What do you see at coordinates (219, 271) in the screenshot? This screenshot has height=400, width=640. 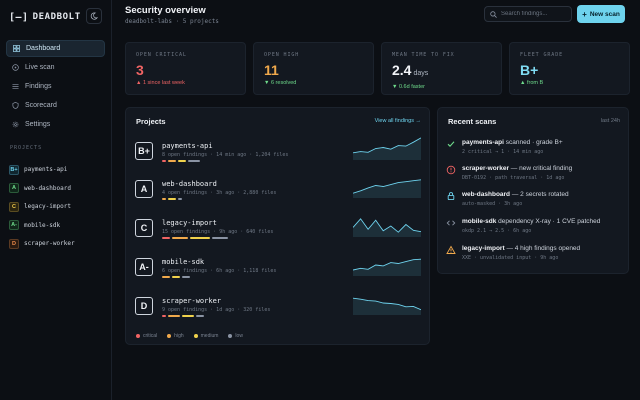 I see `project-meta: 6 open findings · 6h ago · 1,118 files` at bounding box center [219, 271].